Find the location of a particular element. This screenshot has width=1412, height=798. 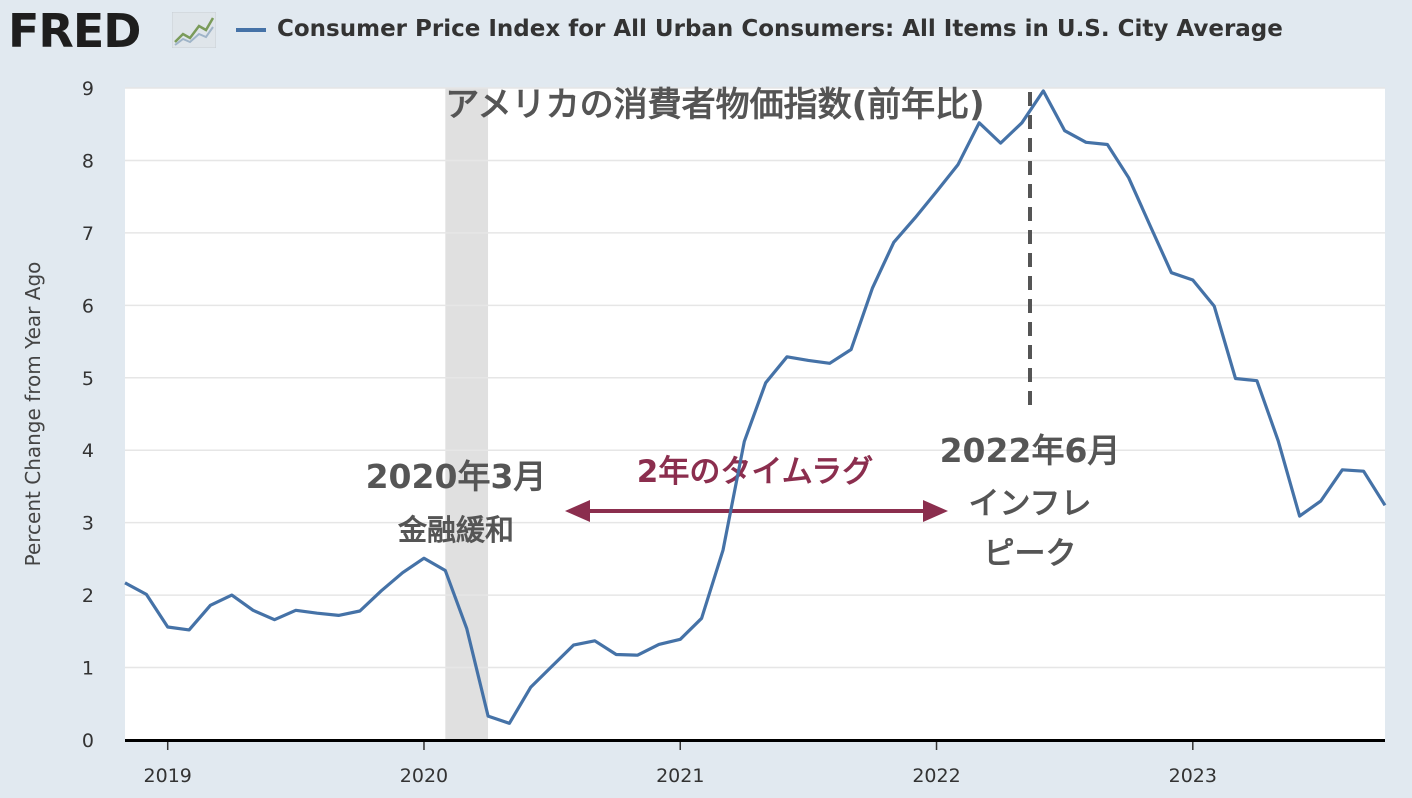

y-tick-label: 6 is located at coordinates (88, 306).